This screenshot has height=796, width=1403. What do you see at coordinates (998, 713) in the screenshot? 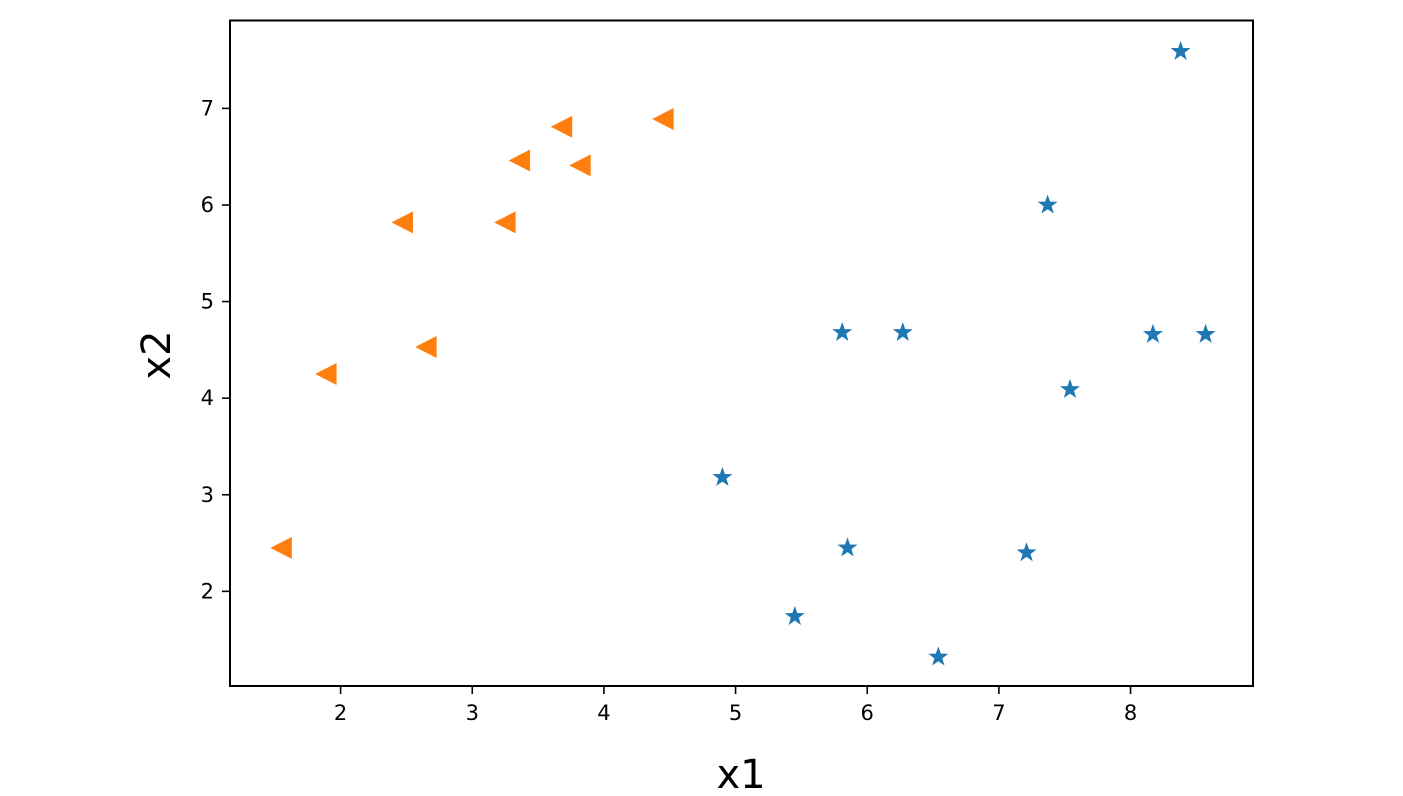
I see `x-tick-label: 7` at bounding box center [998, 713].